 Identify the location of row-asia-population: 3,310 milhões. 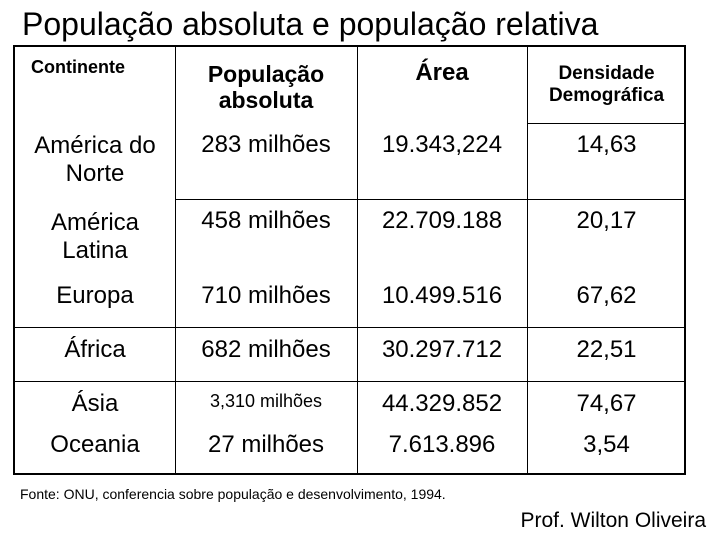
(266, 400).